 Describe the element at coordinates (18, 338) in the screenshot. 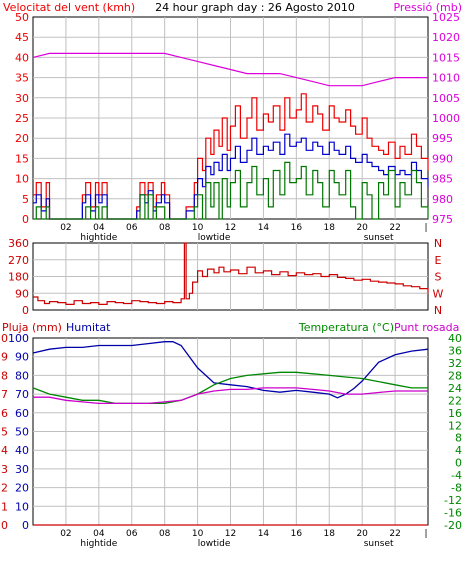

I see `humidity-tick-label: 100` at that location.